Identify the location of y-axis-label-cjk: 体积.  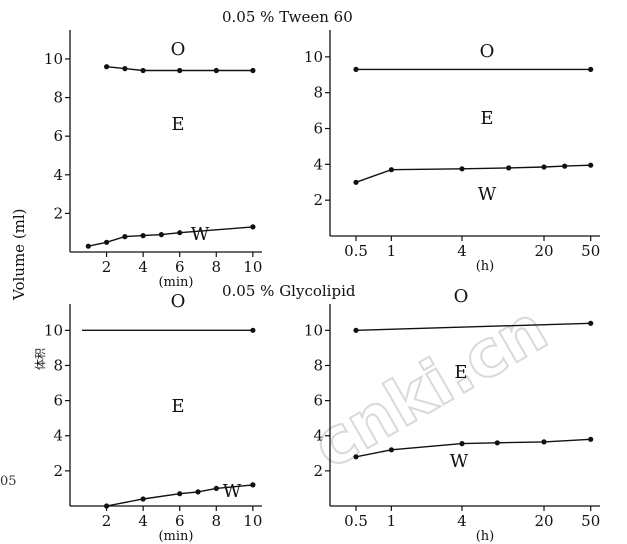
(40, 359).